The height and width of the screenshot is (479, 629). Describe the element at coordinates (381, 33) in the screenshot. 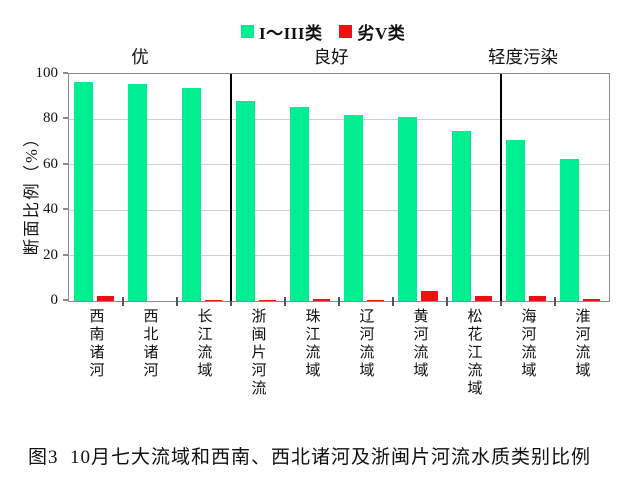

I see `legend-label-worse-than-v: 劣V类` at that location.